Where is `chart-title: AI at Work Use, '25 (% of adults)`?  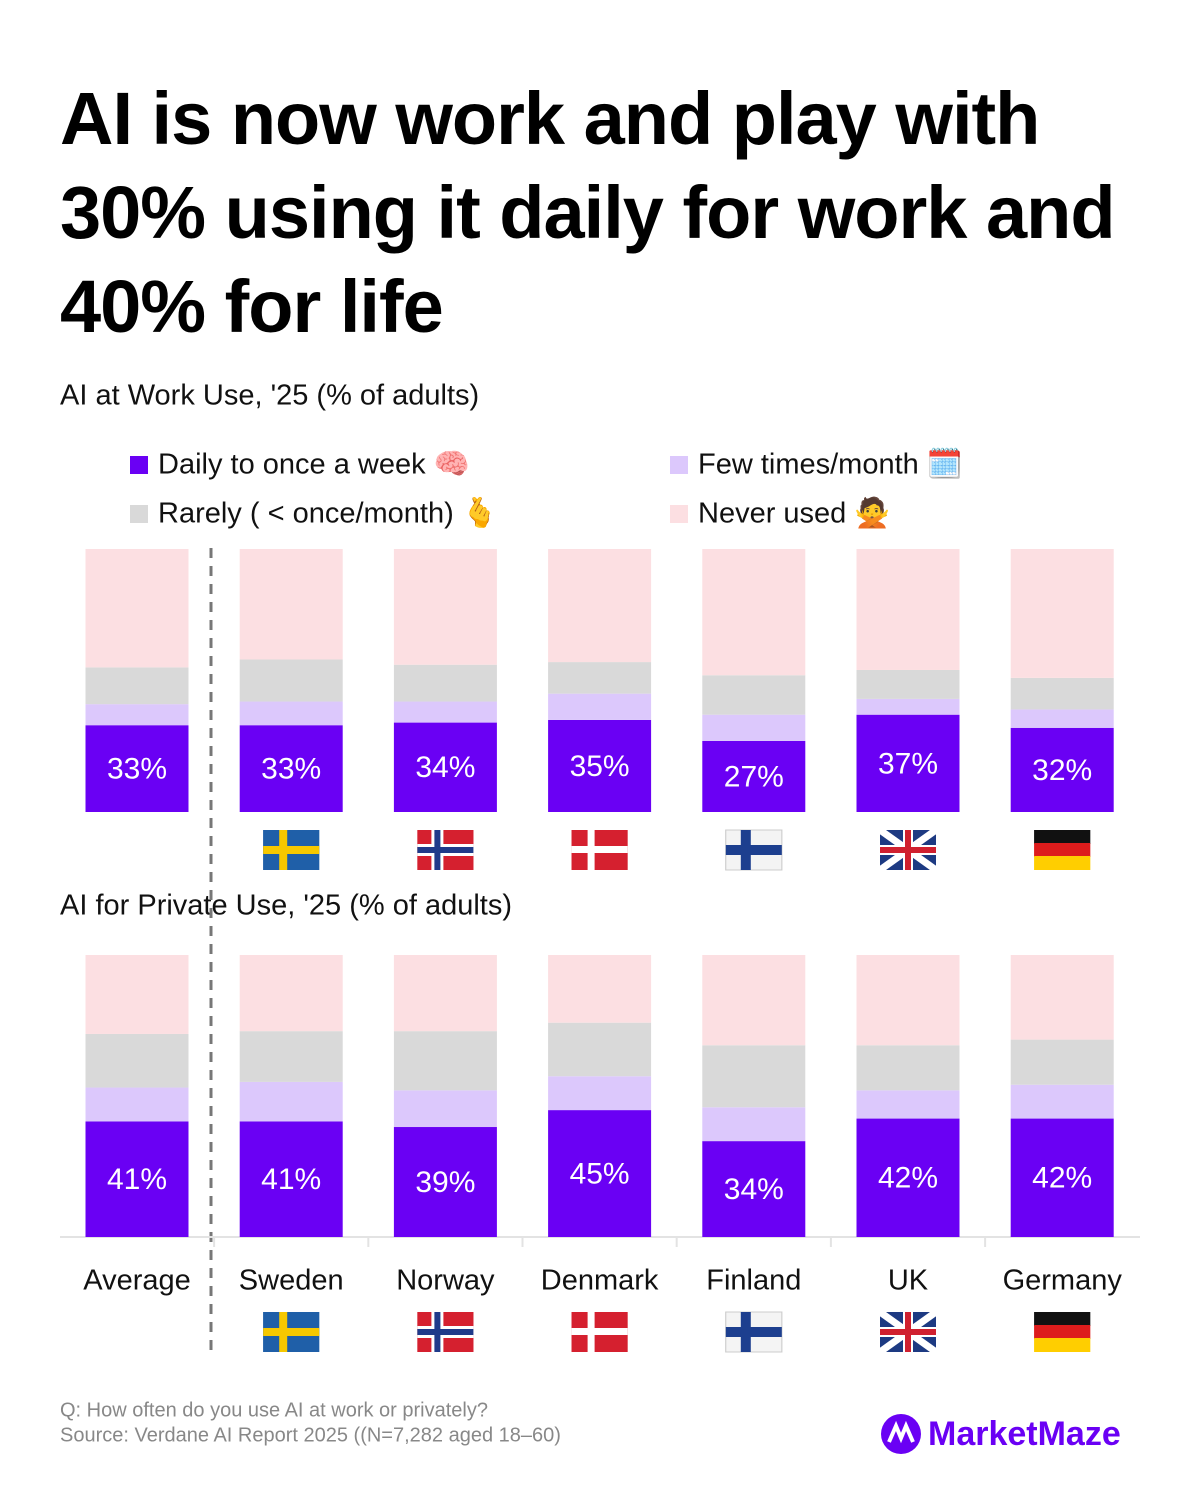 chart-title: AI at Work Use, '25 (% of adults) is located at coordinates (269, 396).